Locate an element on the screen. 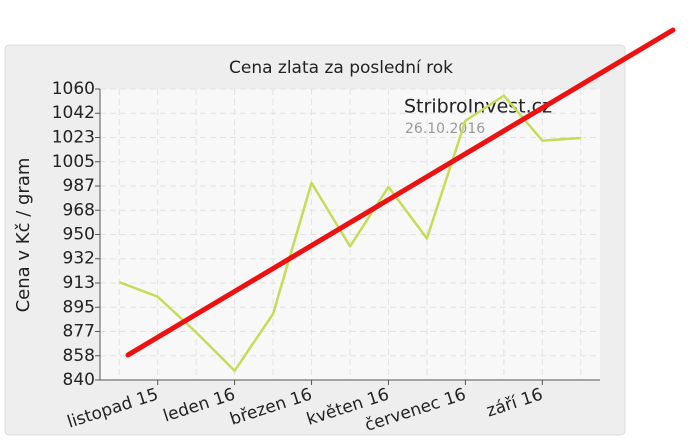 Image resolution: width=693 pixels, height=440 pixels. y-tick-label: 840 is located at coordinates (79, 380).